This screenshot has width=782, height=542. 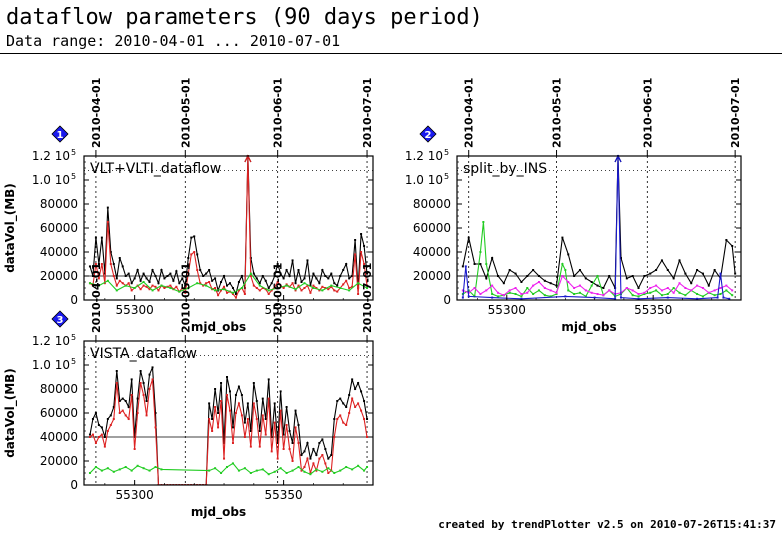 What do you see at coordinates (51, 180) in the screenshot?
I see `y-tick-label: 1.0 10` at bounding box center [51, 180].